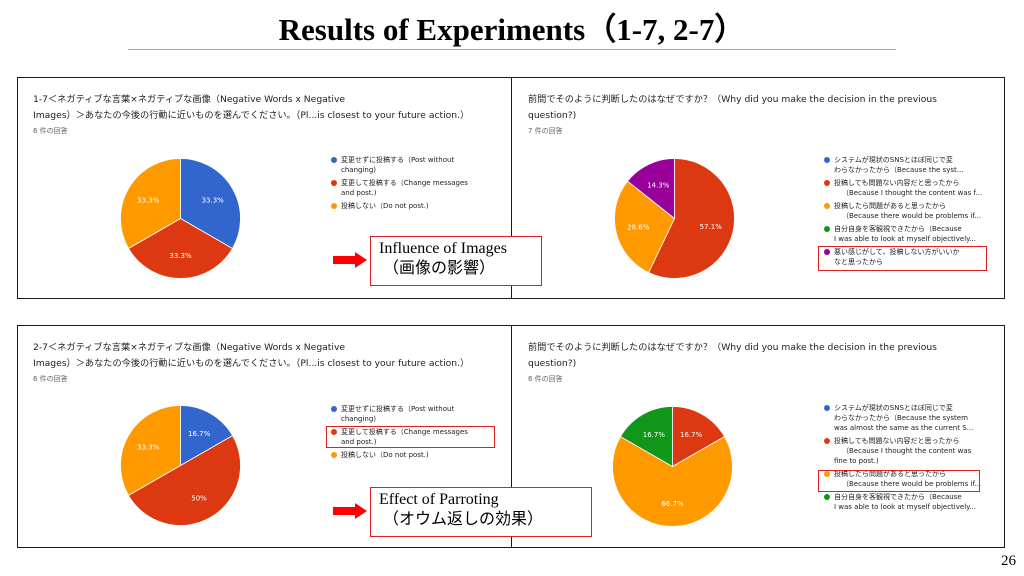 Image resolution: width=1024 pixels, height=576 pixels. I want to click on legend-label: 投稿したら問題があると思ったから, so click(890, 474).